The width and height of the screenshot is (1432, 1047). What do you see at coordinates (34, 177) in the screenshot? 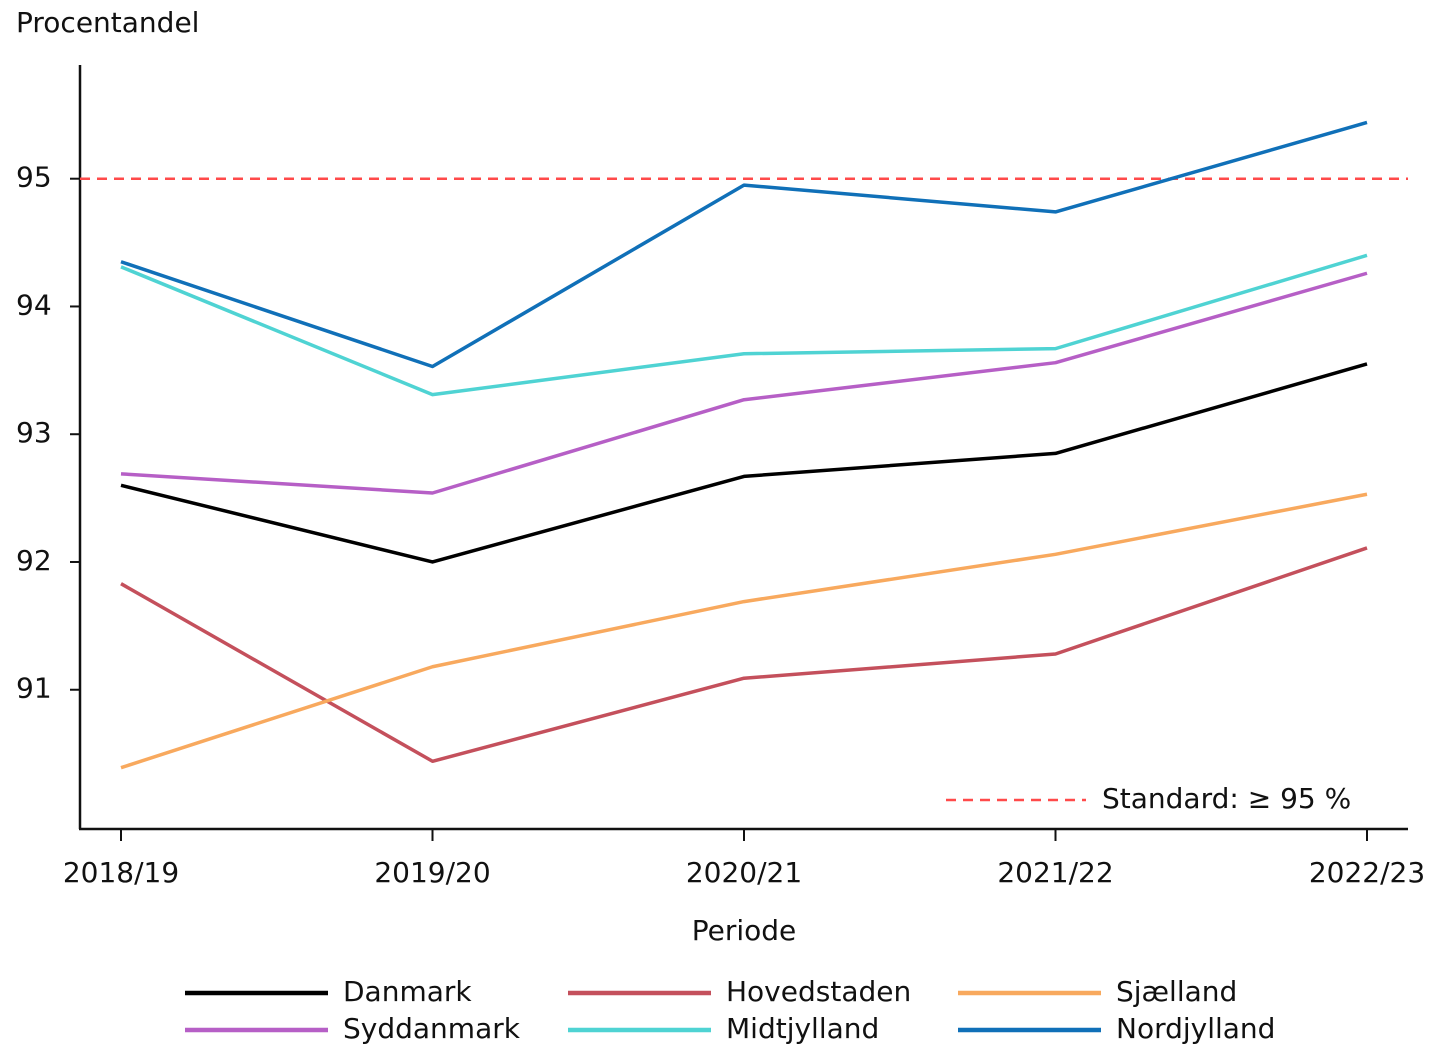
I see `y-tick-label: 95` at bounding box center [34, 177].